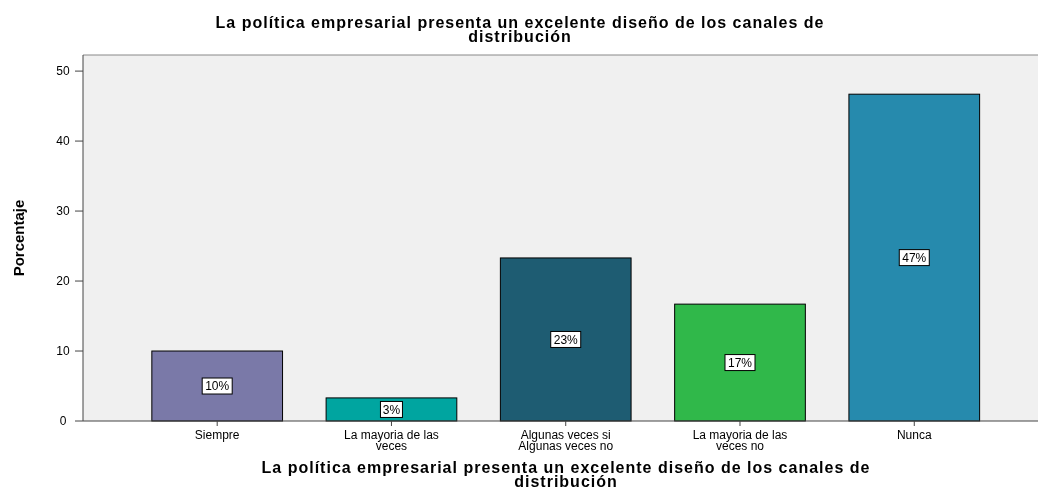 The width and height of the screenshot is (1040, 491). I want to click on x-tick-label: La mayoria de las veces, so click(391, 440).